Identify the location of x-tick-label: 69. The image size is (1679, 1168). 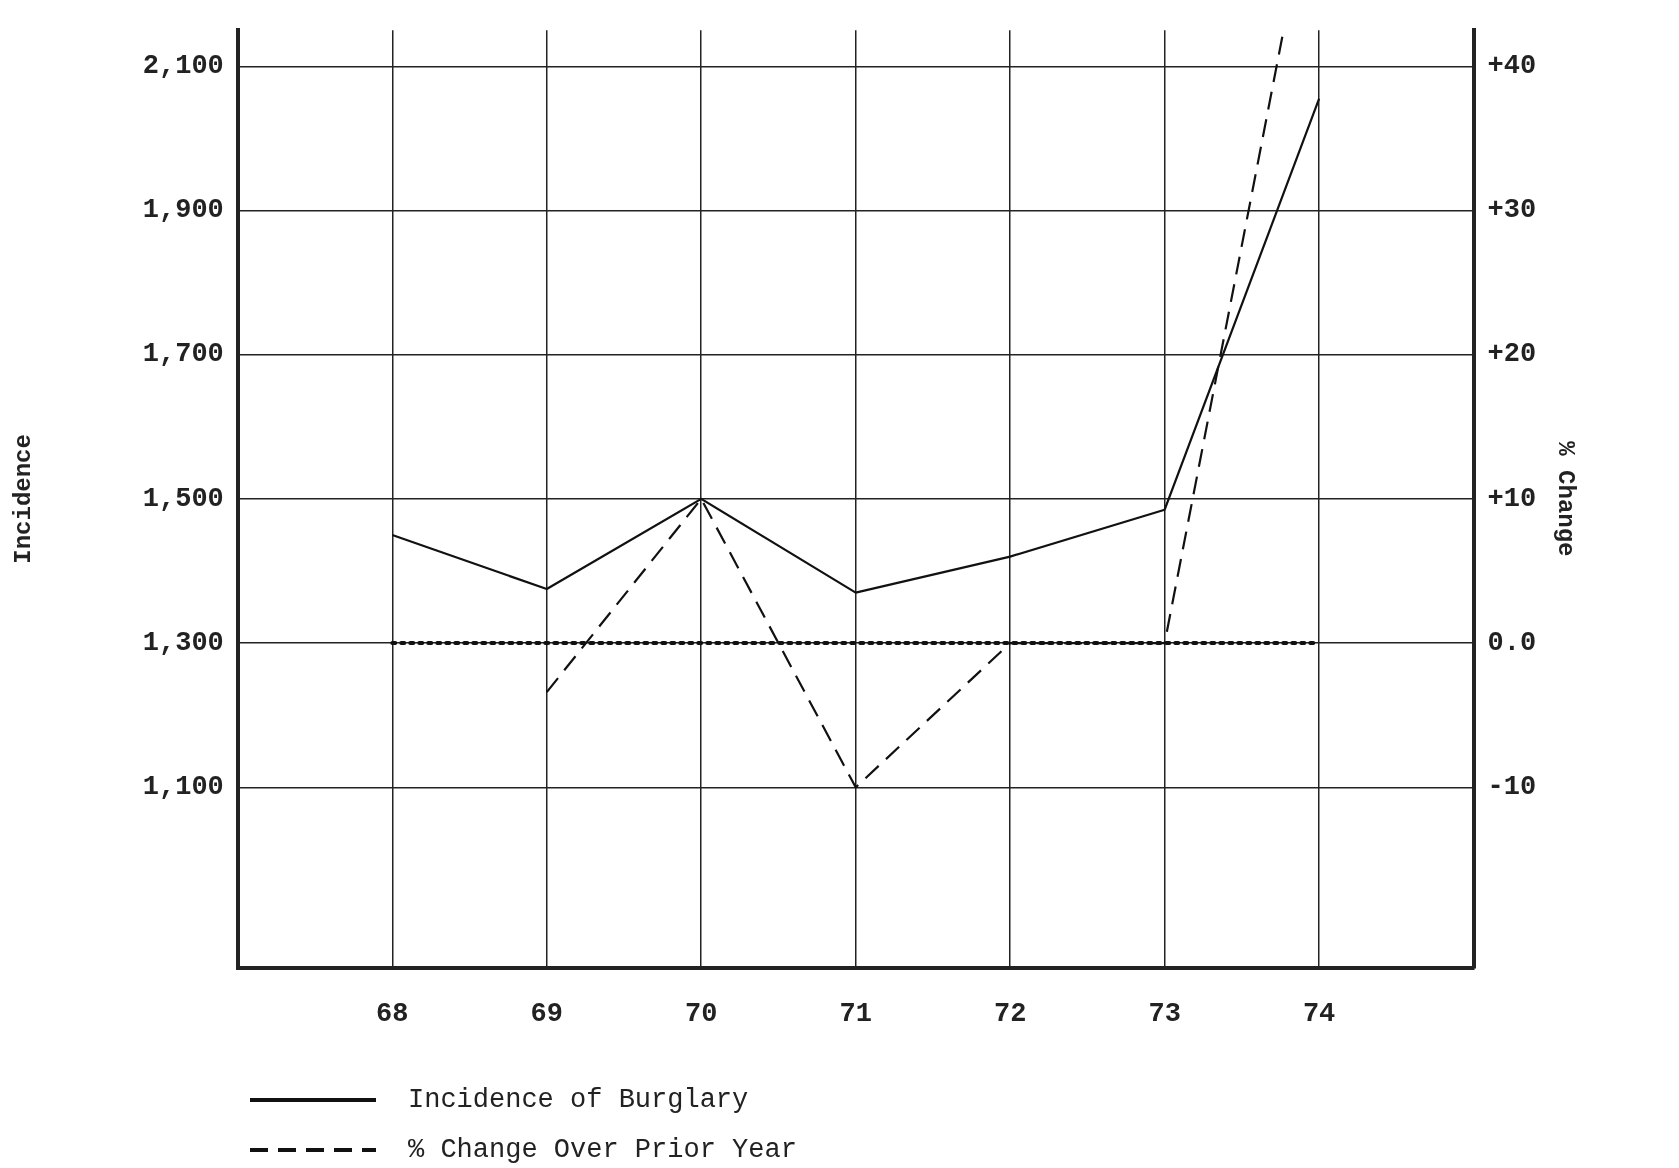
(546, 1013).